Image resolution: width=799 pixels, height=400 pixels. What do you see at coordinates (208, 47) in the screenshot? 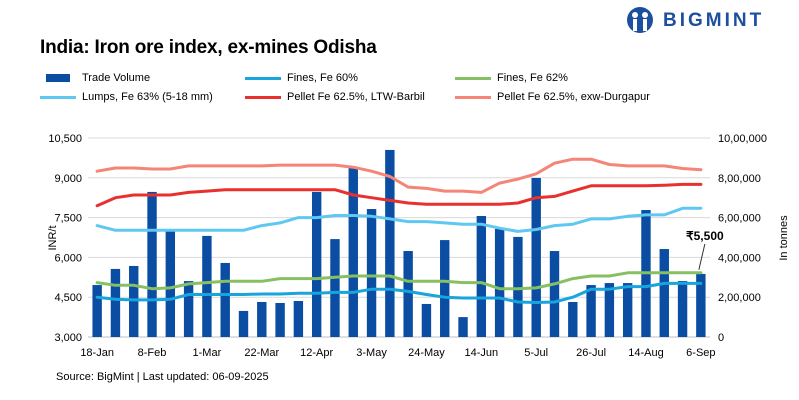
I see `chart-title: India: Iron ore index, ex-mines Odisha` at bounding box center [208, 47].